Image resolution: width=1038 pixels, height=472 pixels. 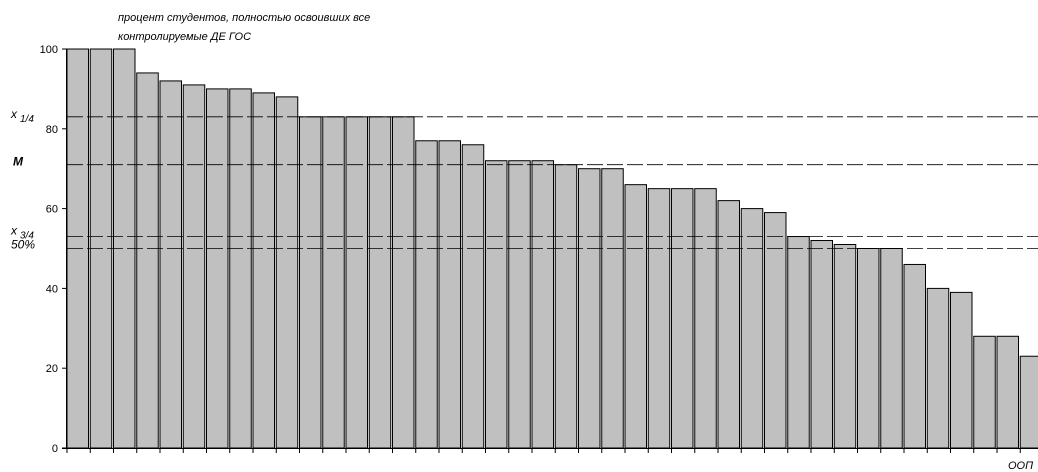 What do you see at coordinates (49, 50) in the screenshot?
I see `y-tick-label: 100` at bounding box center [49, 50].